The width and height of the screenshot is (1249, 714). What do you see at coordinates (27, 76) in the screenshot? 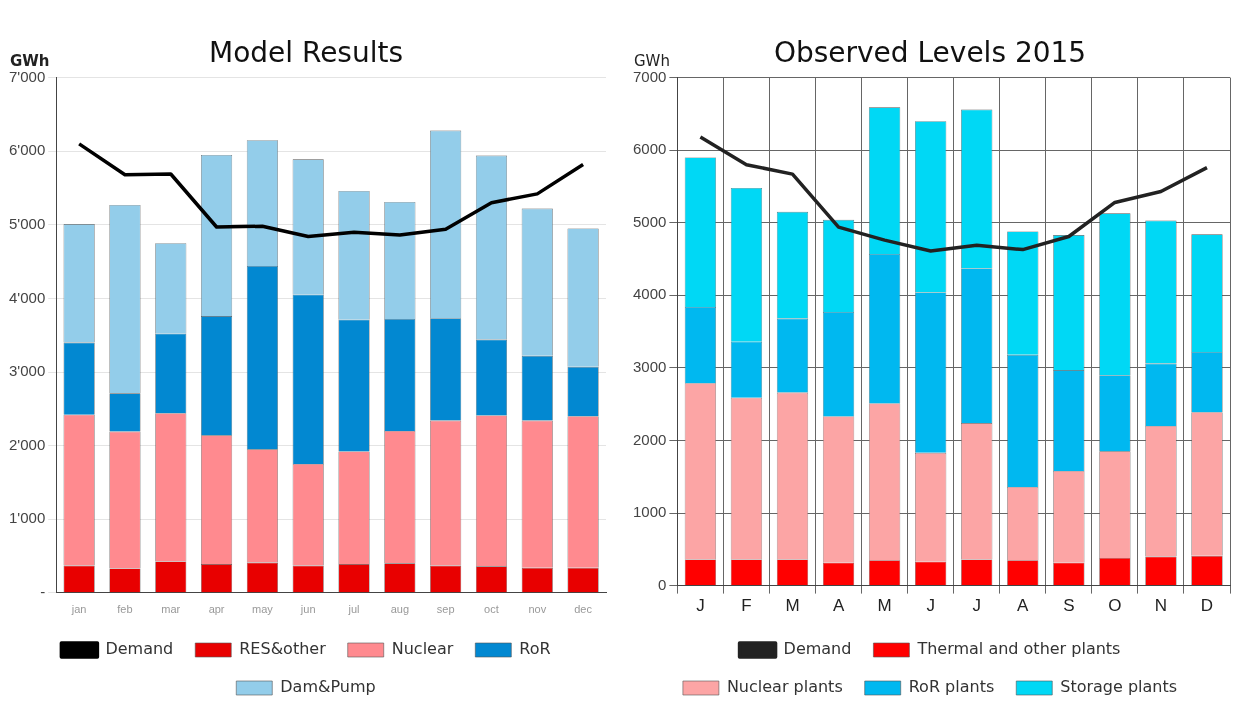
I see `y-tick-label: 7'000` at bounding box center [27, 76].